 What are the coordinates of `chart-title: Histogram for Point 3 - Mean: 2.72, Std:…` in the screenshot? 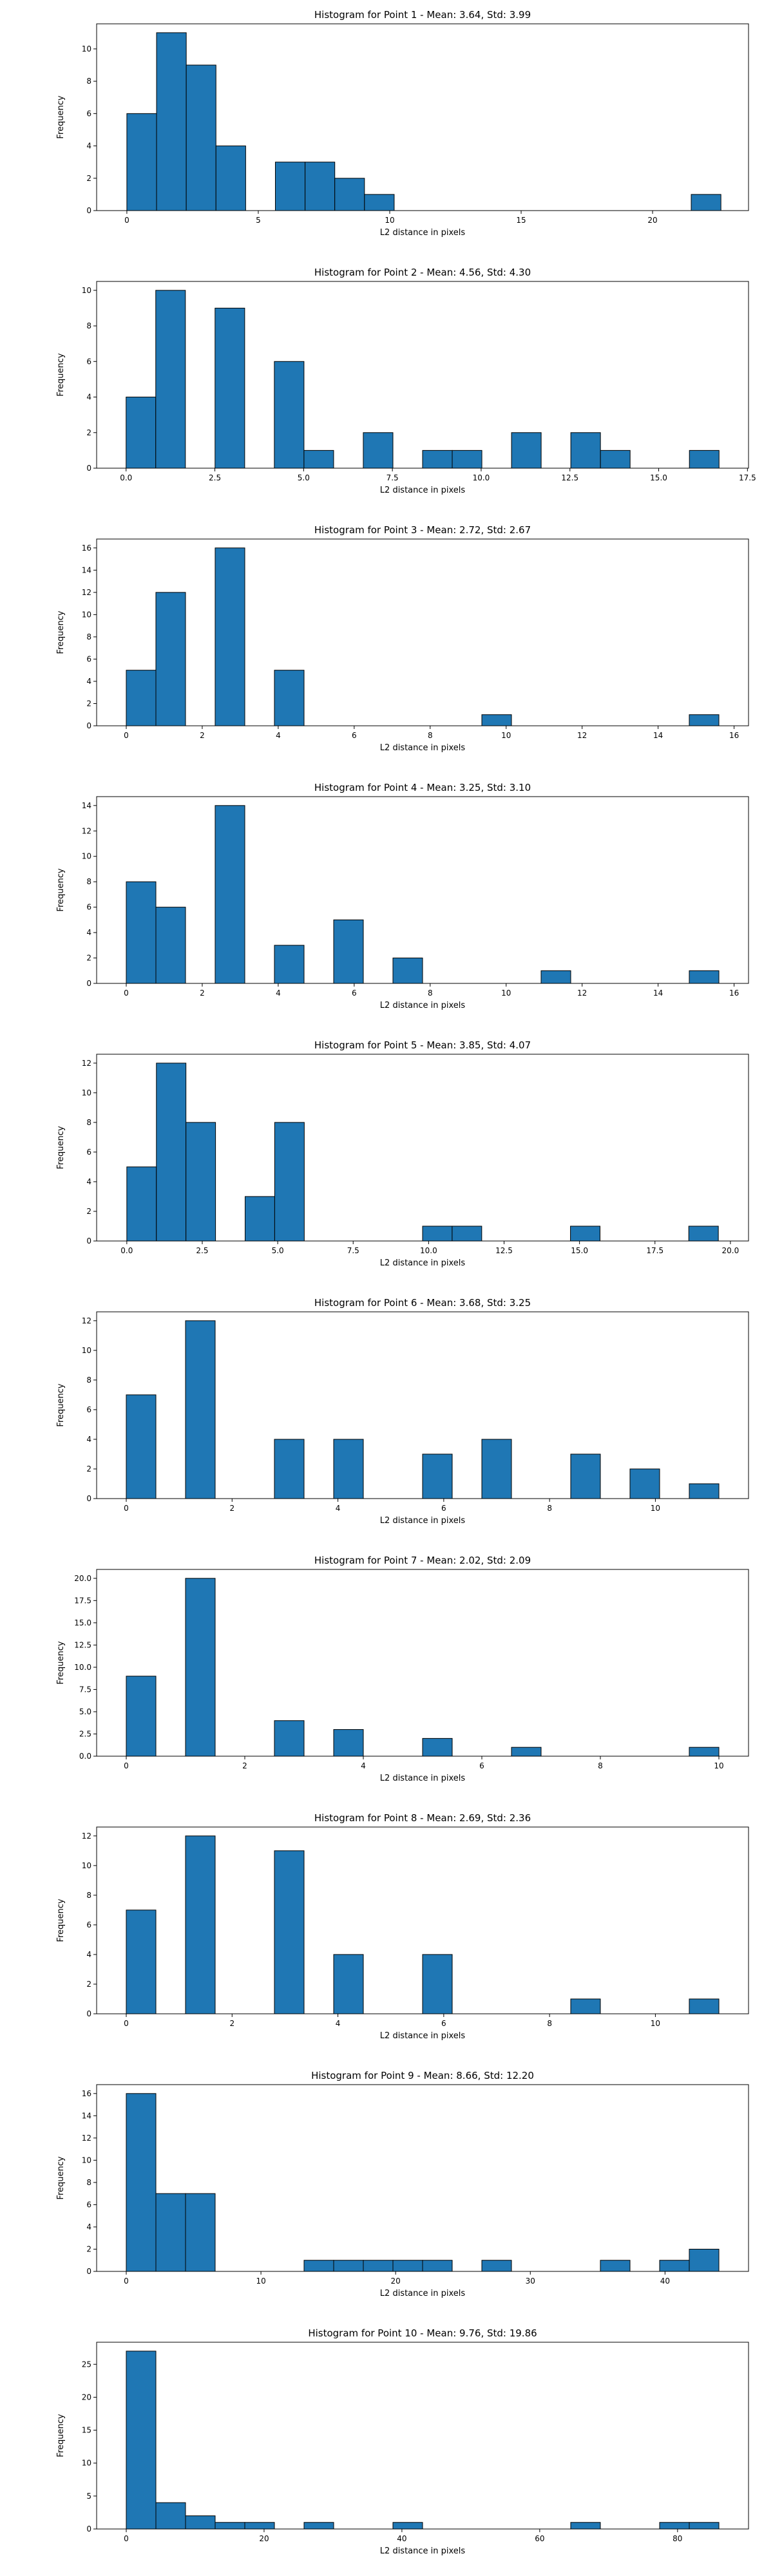 It's located at (422, 530).